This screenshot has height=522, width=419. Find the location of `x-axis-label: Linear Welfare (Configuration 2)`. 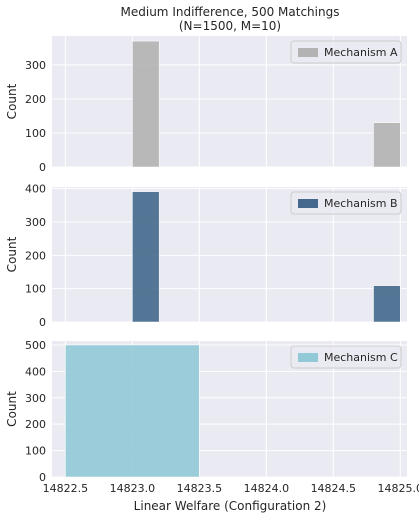

x-axis-label: Linear Welfare (Configuration 2) is located at coordinates (230, 506).